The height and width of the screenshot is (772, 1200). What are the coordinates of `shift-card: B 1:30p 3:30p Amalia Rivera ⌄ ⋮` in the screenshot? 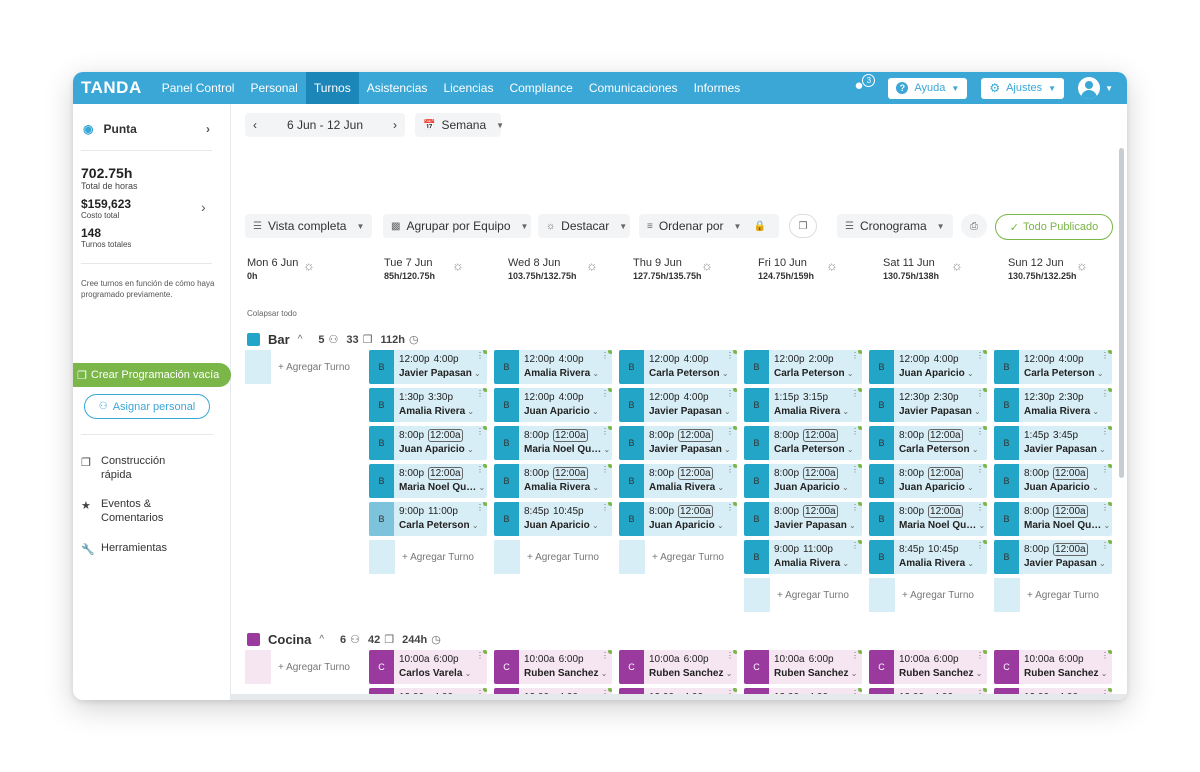 It's located at (428, 405).